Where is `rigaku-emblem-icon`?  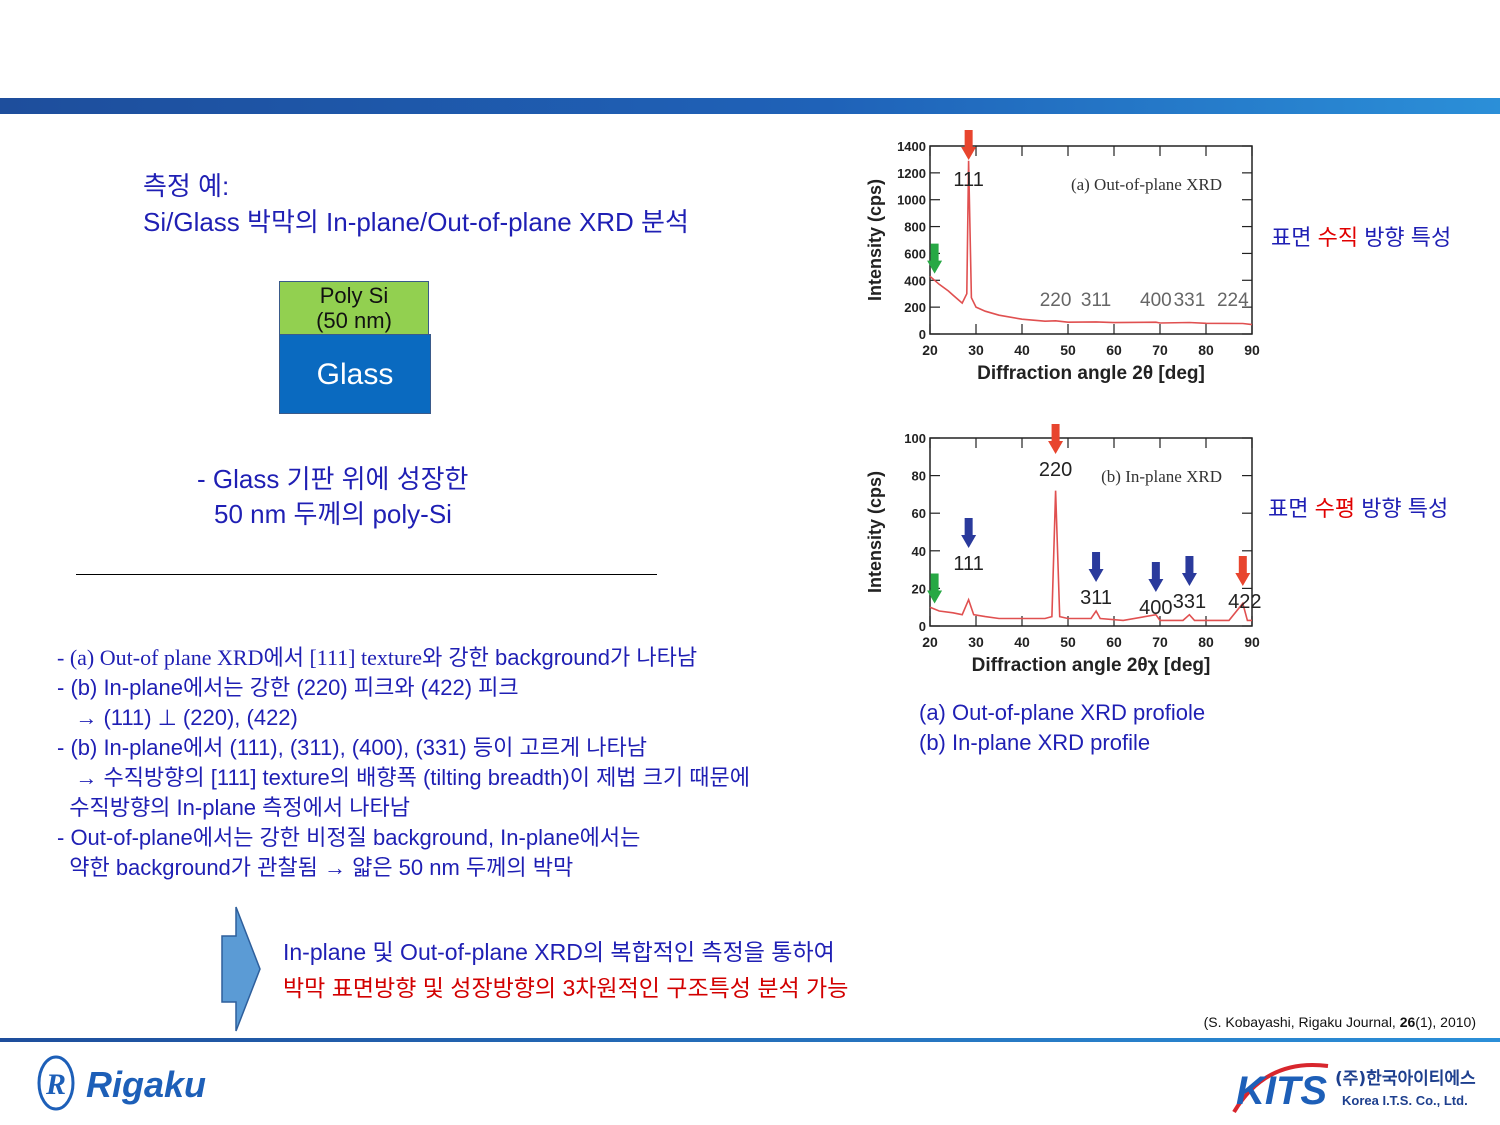
rigaku-emblem-icon is located at coordinates (56, 1083).